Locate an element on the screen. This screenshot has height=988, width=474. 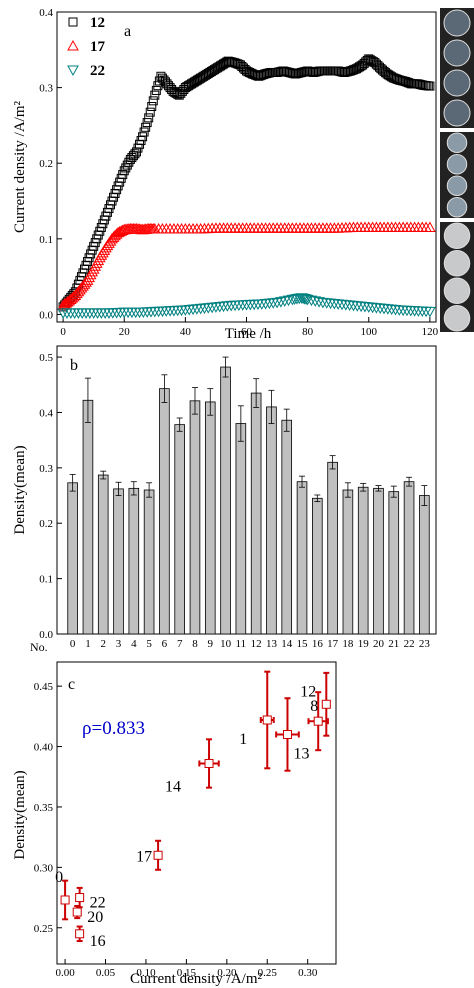
panel-b-x-tick-label-5: 5 is located at coordinates (149, 644).